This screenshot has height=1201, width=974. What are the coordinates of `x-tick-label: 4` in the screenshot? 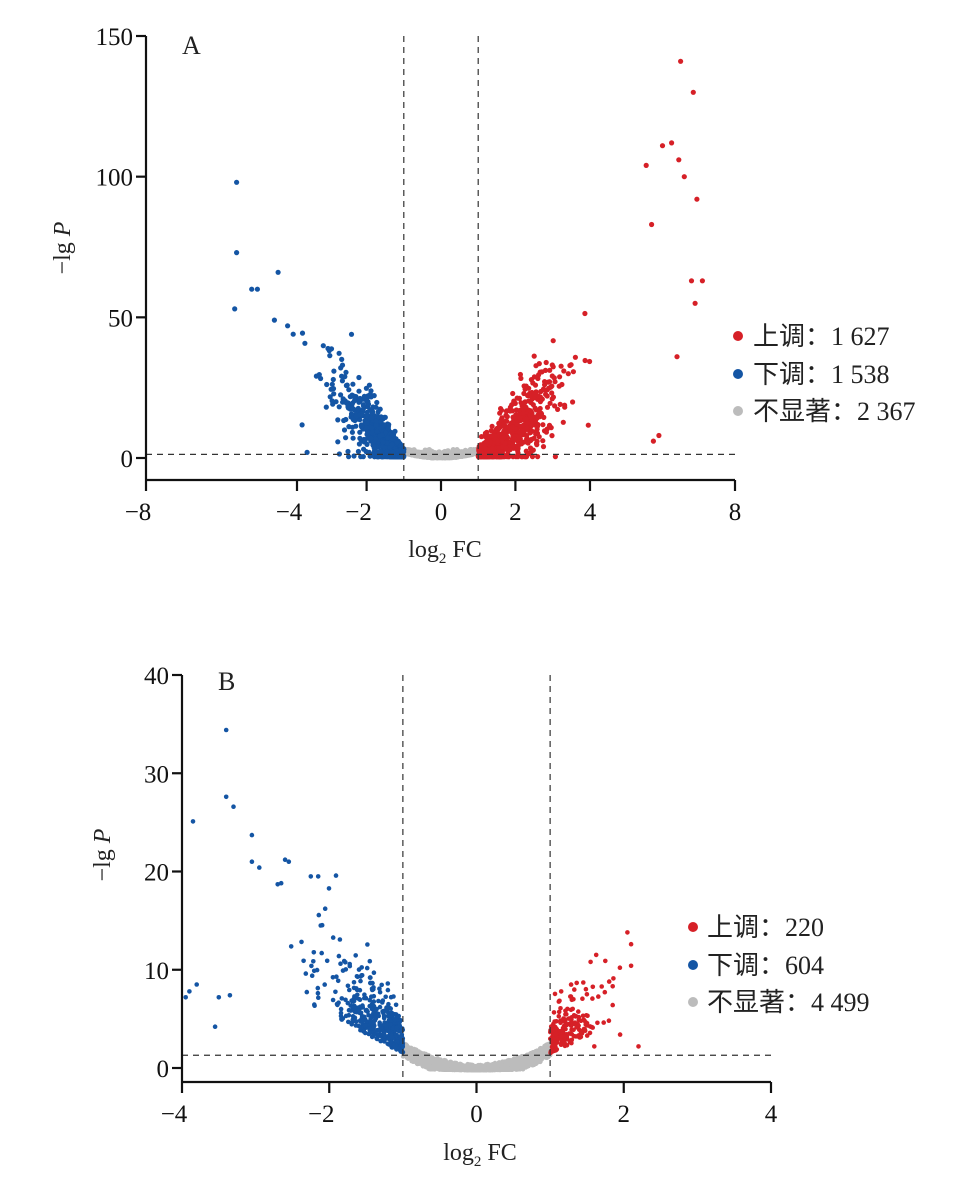 It's located at (771, 1114).